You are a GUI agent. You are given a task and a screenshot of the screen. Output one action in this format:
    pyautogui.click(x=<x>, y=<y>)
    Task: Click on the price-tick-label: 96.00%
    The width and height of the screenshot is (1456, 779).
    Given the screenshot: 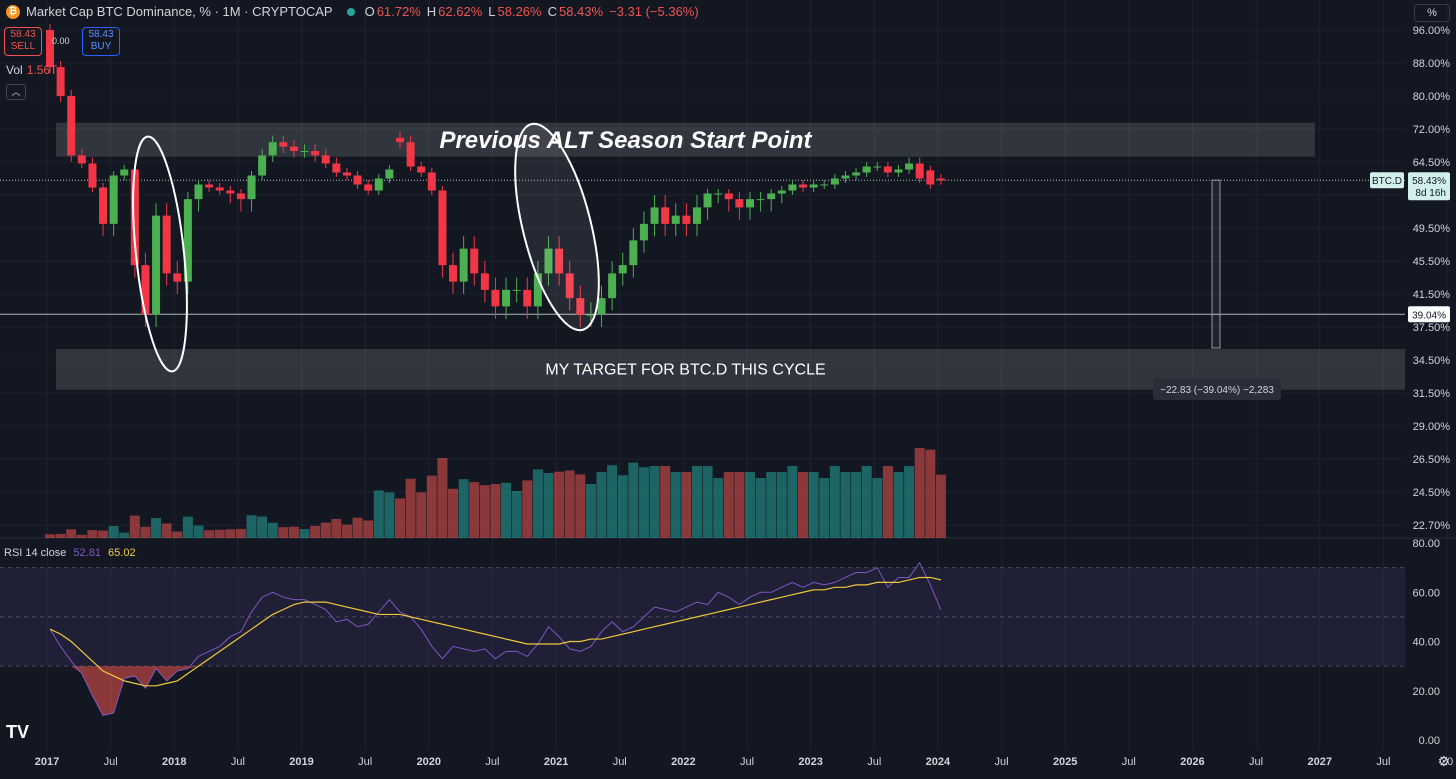 What is the action you would take?
    pyautogui.click(x=1432, y=31)
    